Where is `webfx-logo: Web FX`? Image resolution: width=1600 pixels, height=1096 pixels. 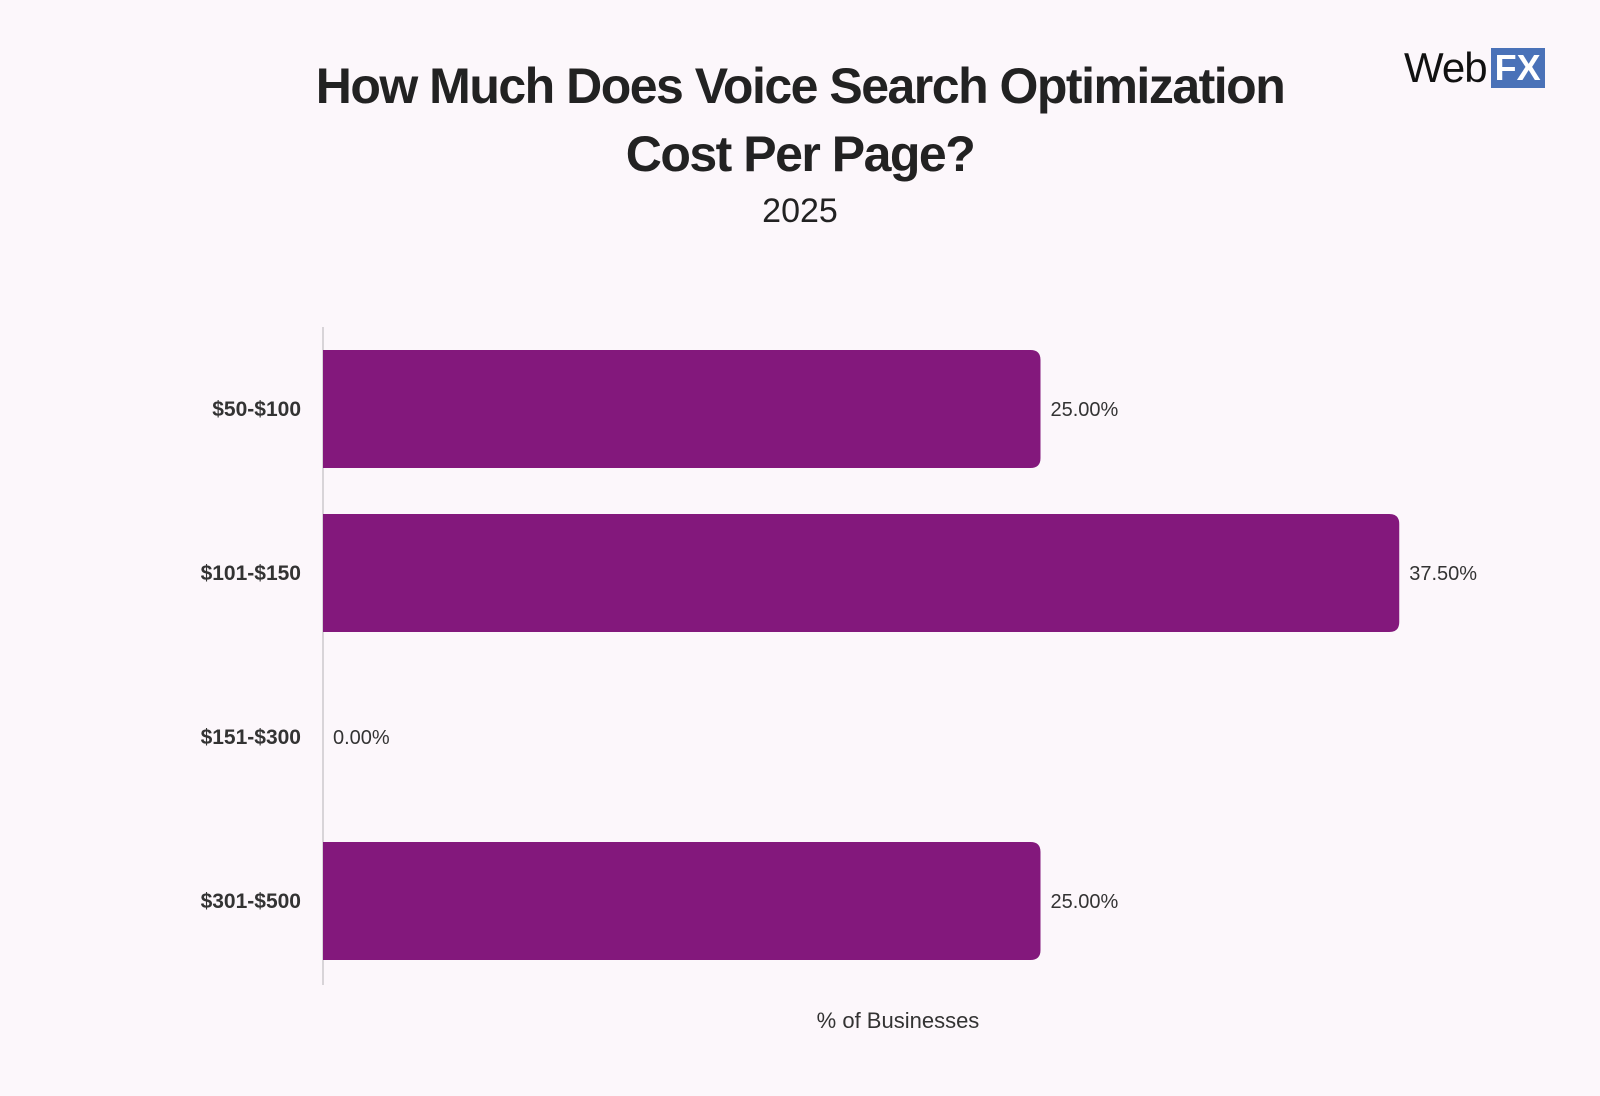
webfx-logo: Web FX is located at coordinates (1474, 67).